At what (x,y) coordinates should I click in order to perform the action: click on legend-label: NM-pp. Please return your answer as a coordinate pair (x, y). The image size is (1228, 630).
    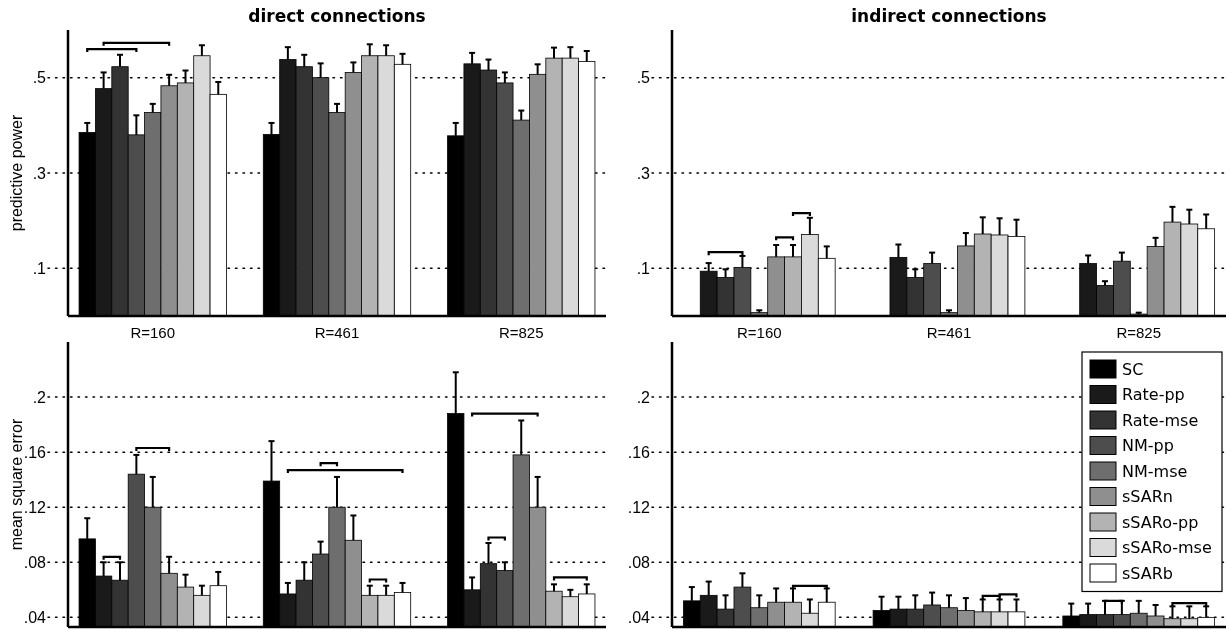
    Looking at the image, I should click on (1148, 446).